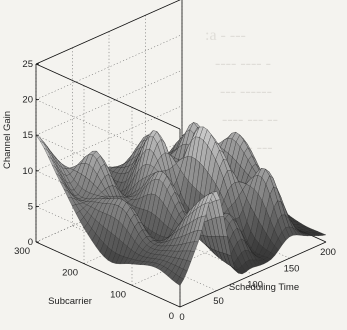 This screenshot has height=330, width=347. What do you see at coordinates (30, 153) in the screenshot?
I see `z-axis-ticks: 0 5 10 15 20 25` at bounding box center [30, 153].